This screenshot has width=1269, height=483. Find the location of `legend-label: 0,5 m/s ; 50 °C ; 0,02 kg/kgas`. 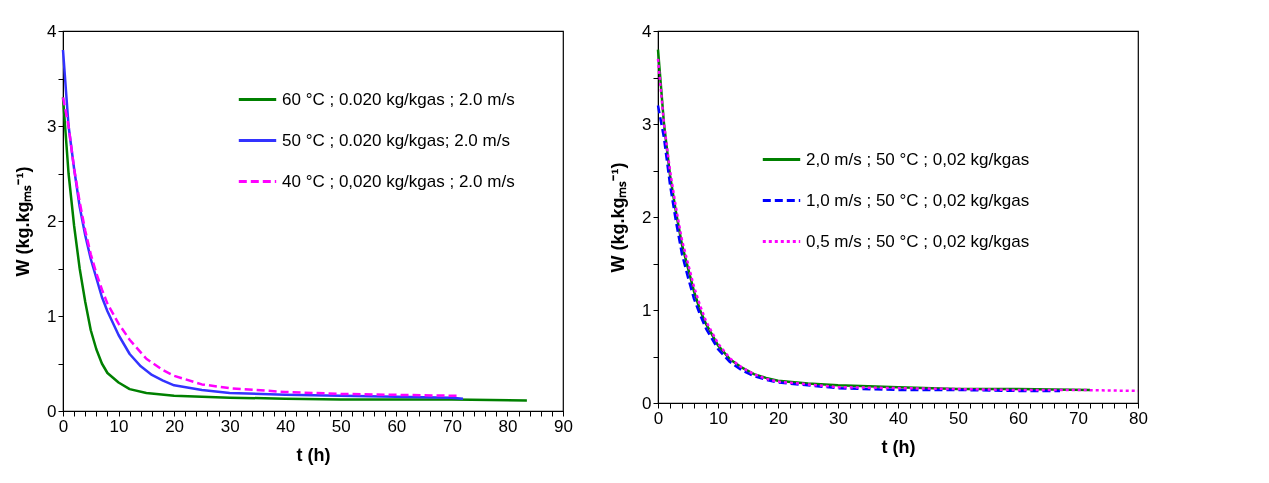

legend-label: 0,5 m/s ; 50 °C ; 0,02 kg/kgas is located at coordinates (918, 241).